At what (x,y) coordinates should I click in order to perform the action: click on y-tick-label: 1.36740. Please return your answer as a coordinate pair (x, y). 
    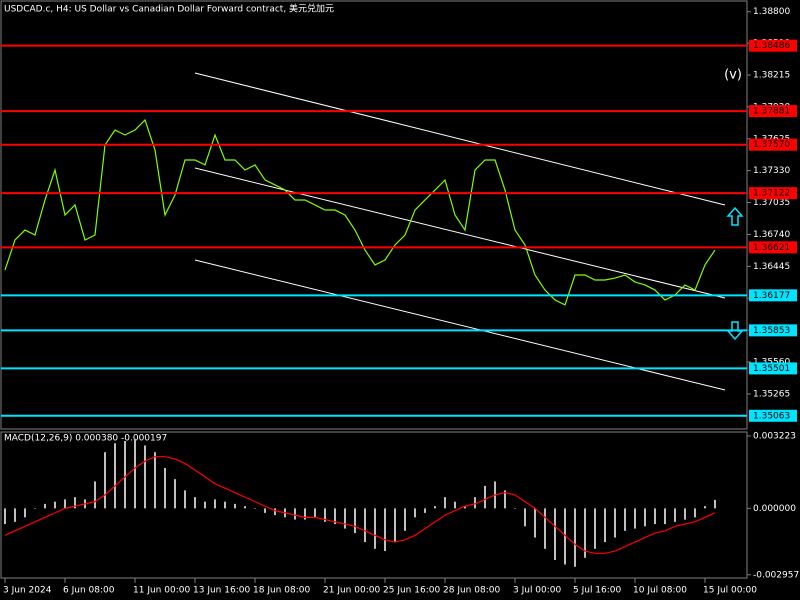
    Looking at the image, I should click on (771, 235).